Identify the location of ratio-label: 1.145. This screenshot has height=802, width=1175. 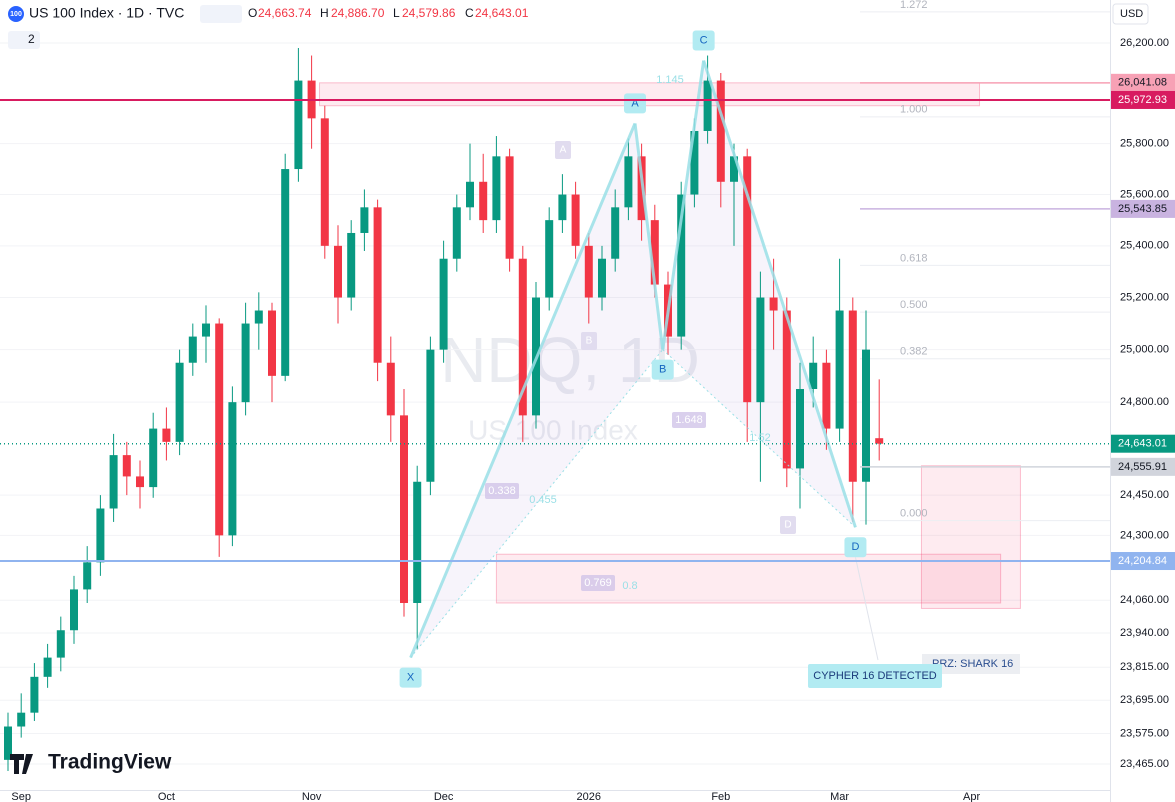
(670, 80).